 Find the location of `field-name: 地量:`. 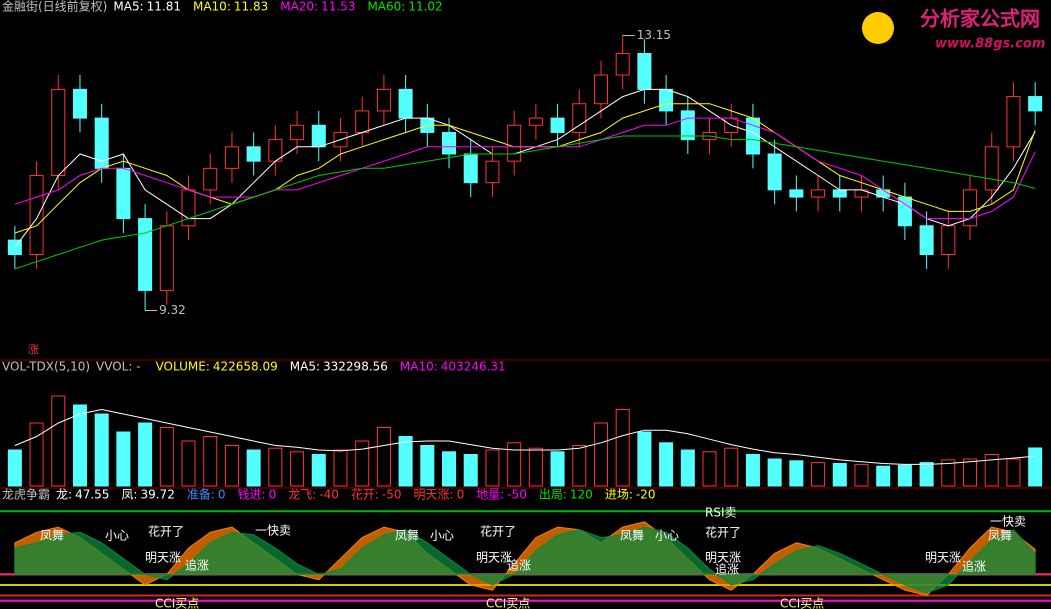

field-name: 地量: is located at coordinates (490, 495).